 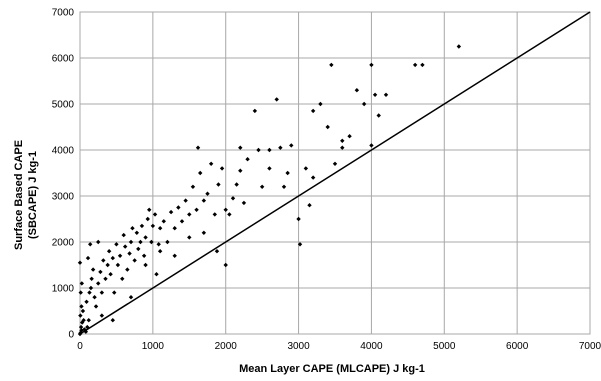 I want to click on x-tick-label: 0, so click(x=80, y=346).